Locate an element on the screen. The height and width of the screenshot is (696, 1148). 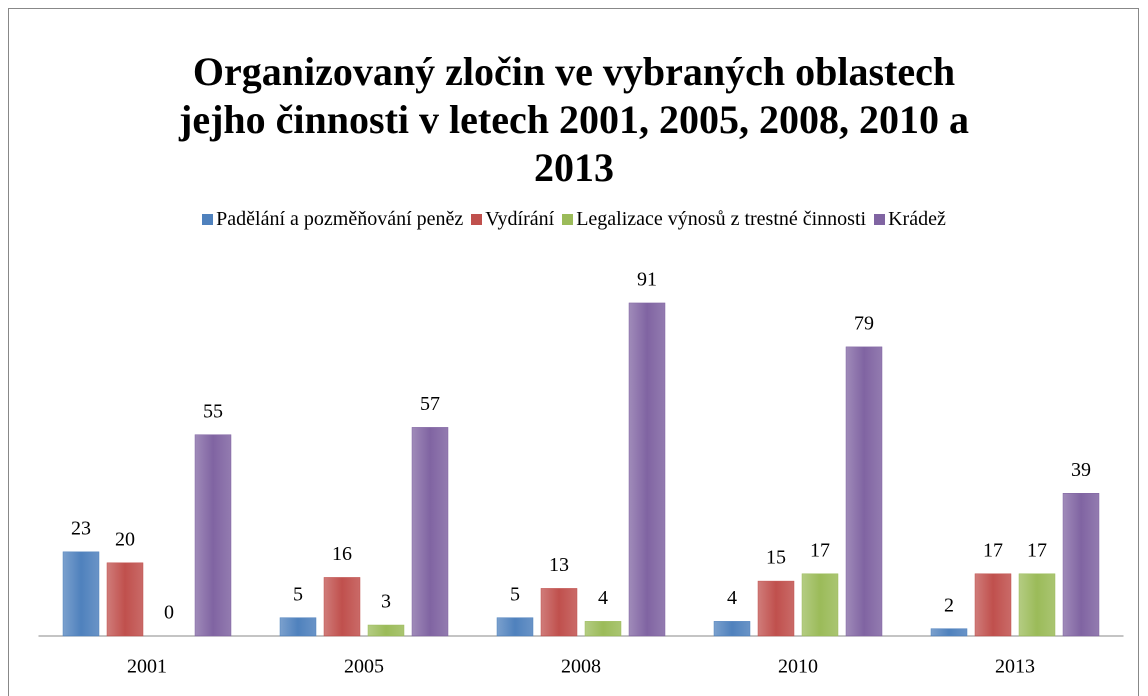
legend-item: Krádež is located at coordinates (910, 219).